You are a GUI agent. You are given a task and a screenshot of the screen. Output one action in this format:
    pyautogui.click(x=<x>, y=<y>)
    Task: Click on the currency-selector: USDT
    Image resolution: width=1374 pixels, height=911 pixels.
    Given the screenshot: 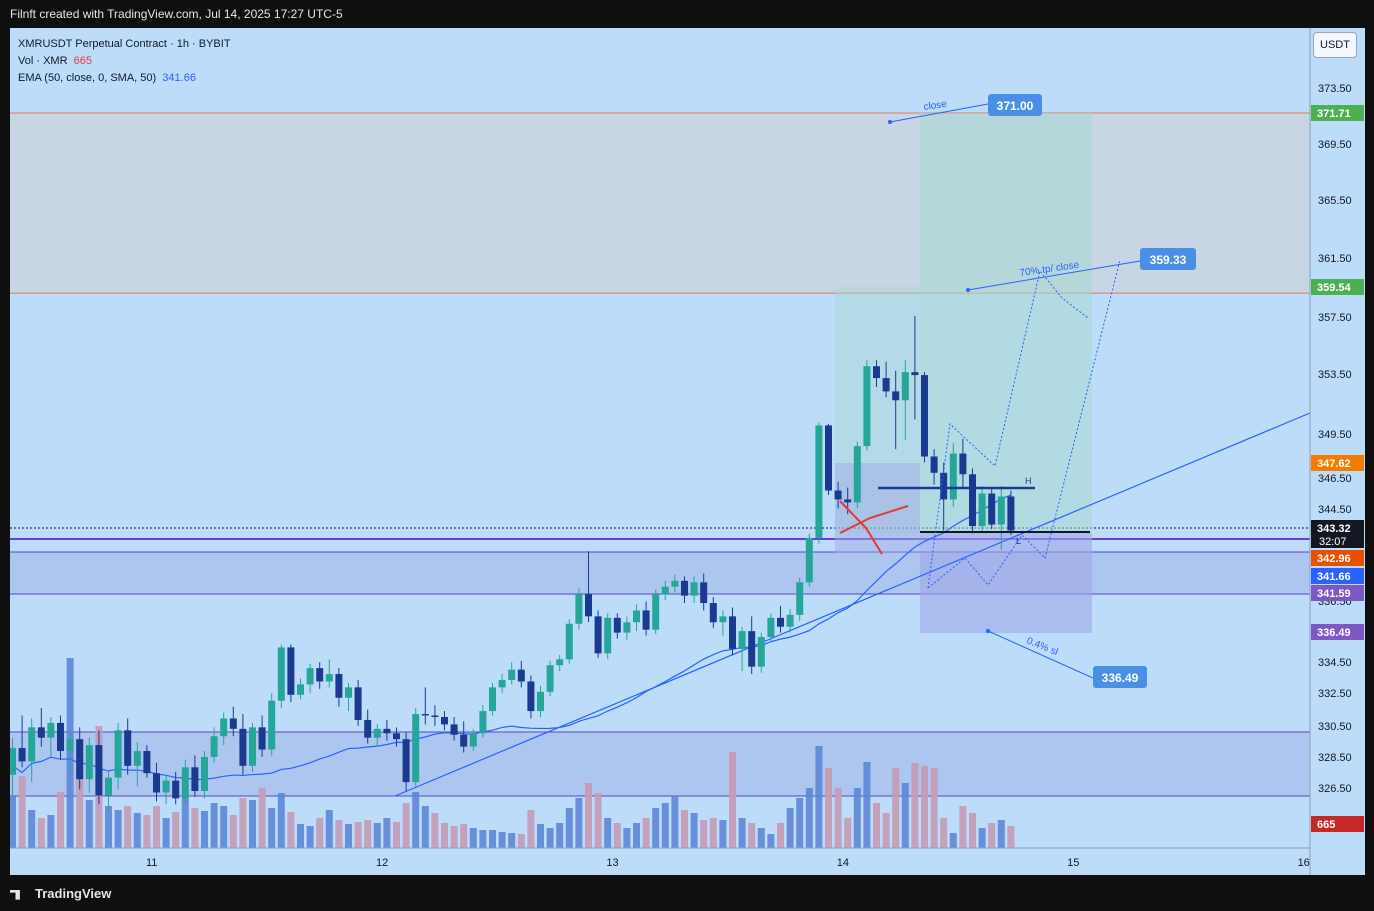 What is the action you would take?
    pyautogui.click(x=1335, y=45)
    